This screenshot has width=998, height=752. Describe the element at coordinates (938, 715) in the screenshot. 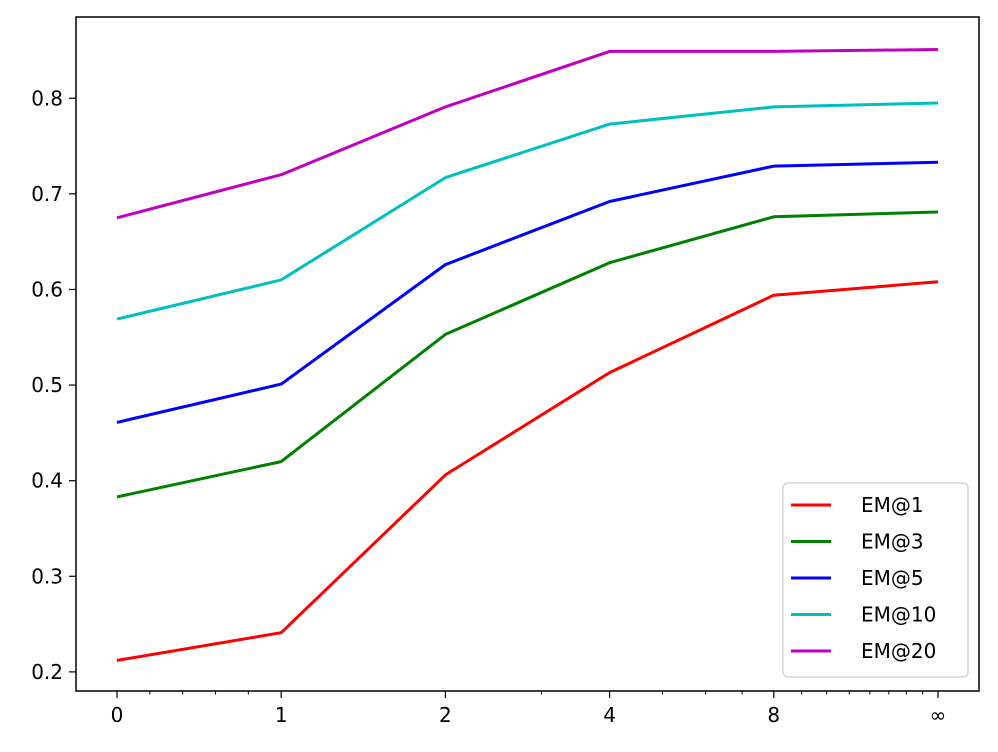

I see `x-tick-label: ∞` at that location.